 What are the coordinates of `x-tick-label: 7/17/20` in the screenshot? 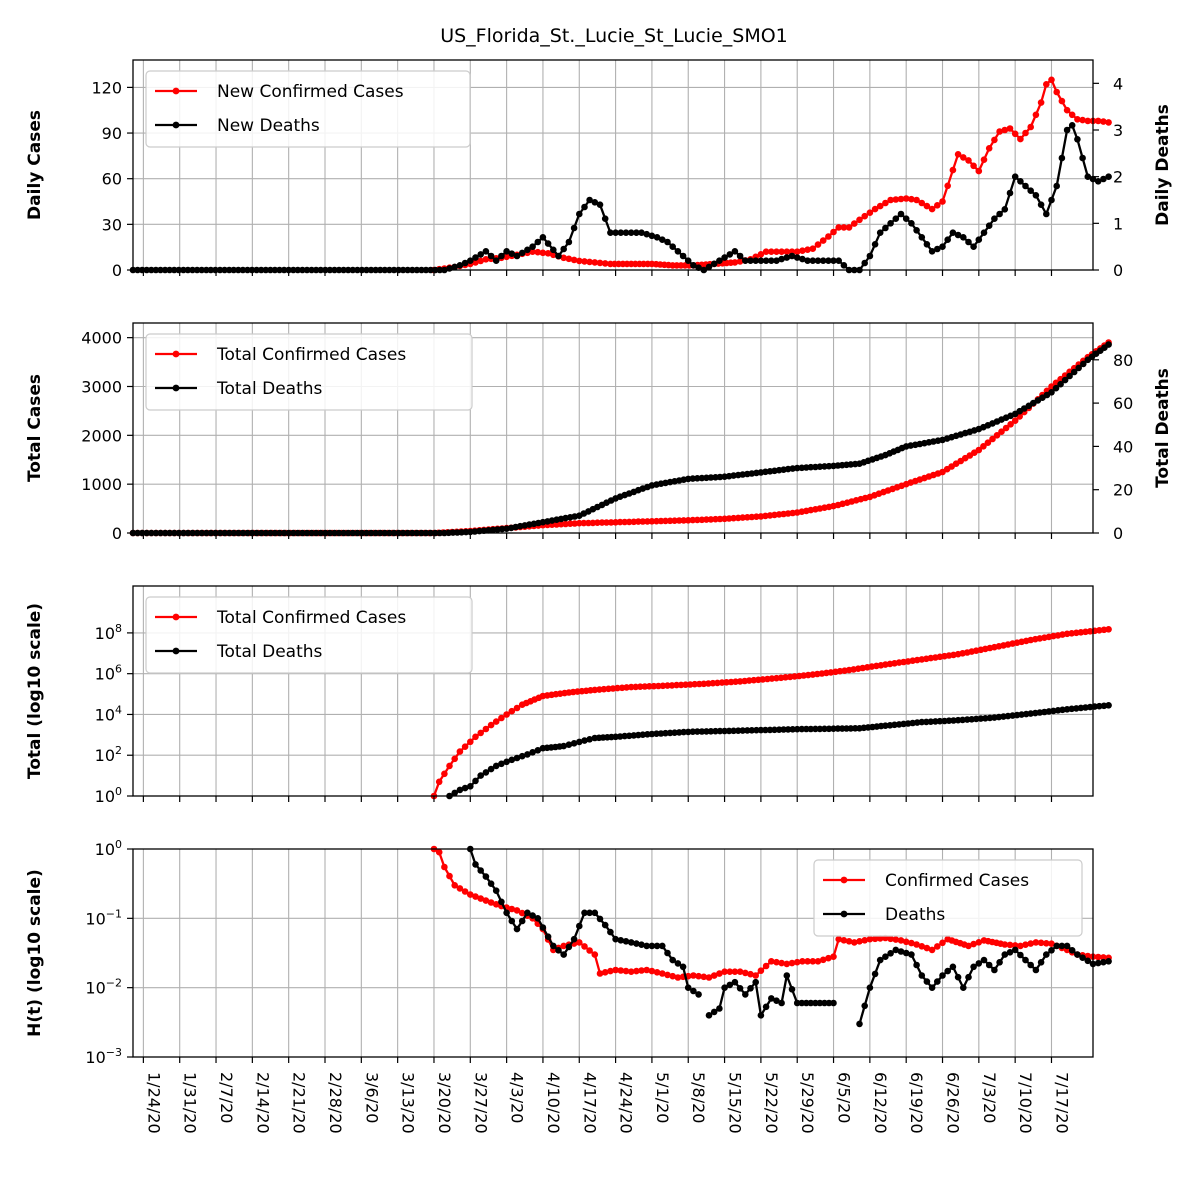 It's located at (1061, 1103).